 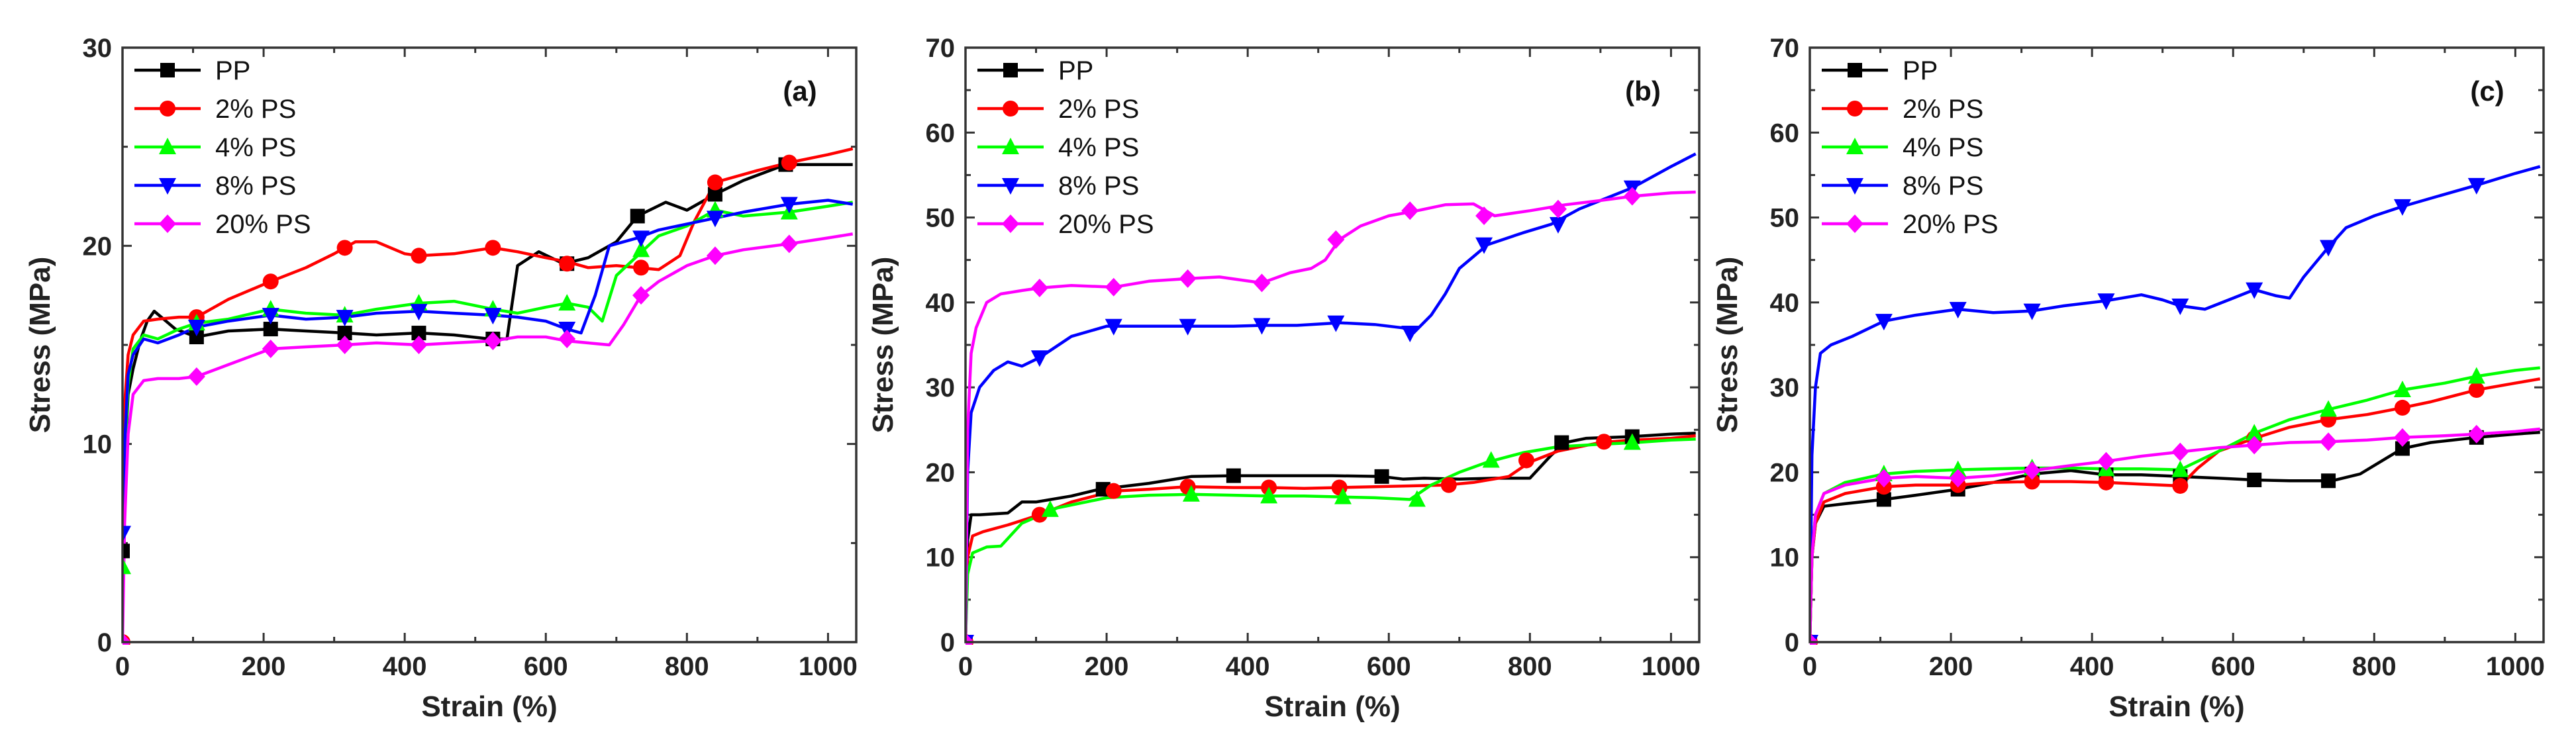 What do you see at coordinates (222, 147) in the screenshot?
I see `legend: PP 2% PS 4% PS 8% PS 20% PS` at bounding box center [222, 147].